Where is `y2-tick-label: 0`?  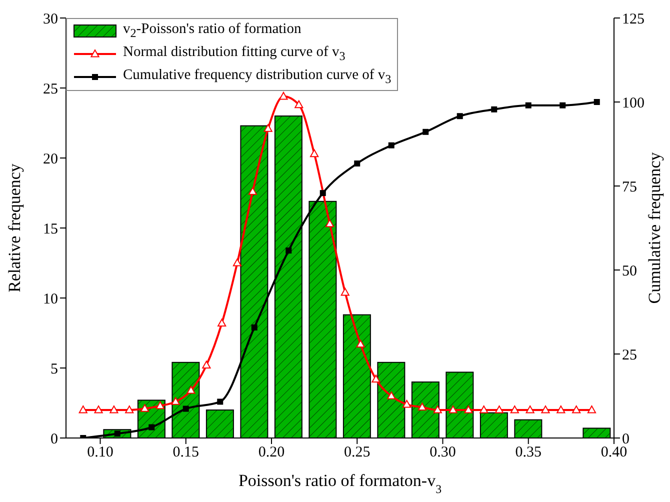
y2-tick-label: 0 is located at coordinates (626, 439).